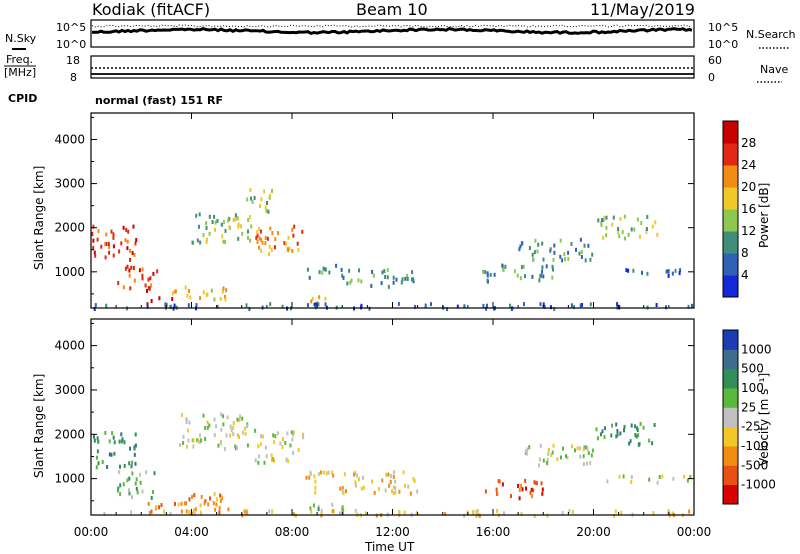  Describe the element at coordinates (715, 60) in the screenshot. I see `nave-tick-top: 60` at that location.